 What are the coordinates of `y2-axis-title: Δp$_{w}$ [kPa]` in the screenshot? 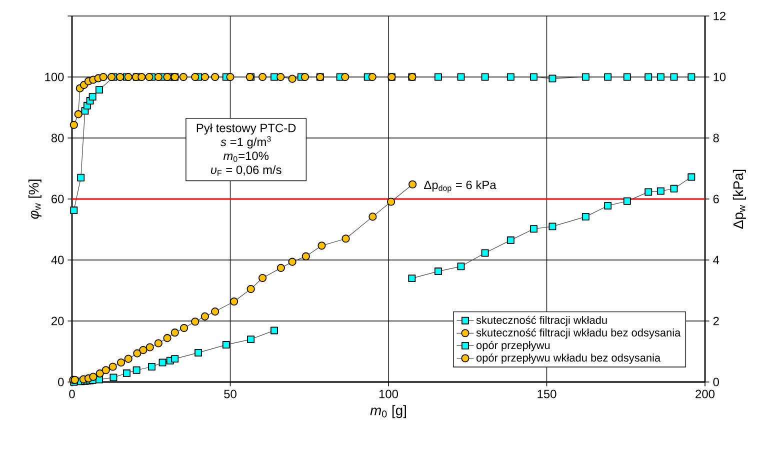 It's located at (739, 199).